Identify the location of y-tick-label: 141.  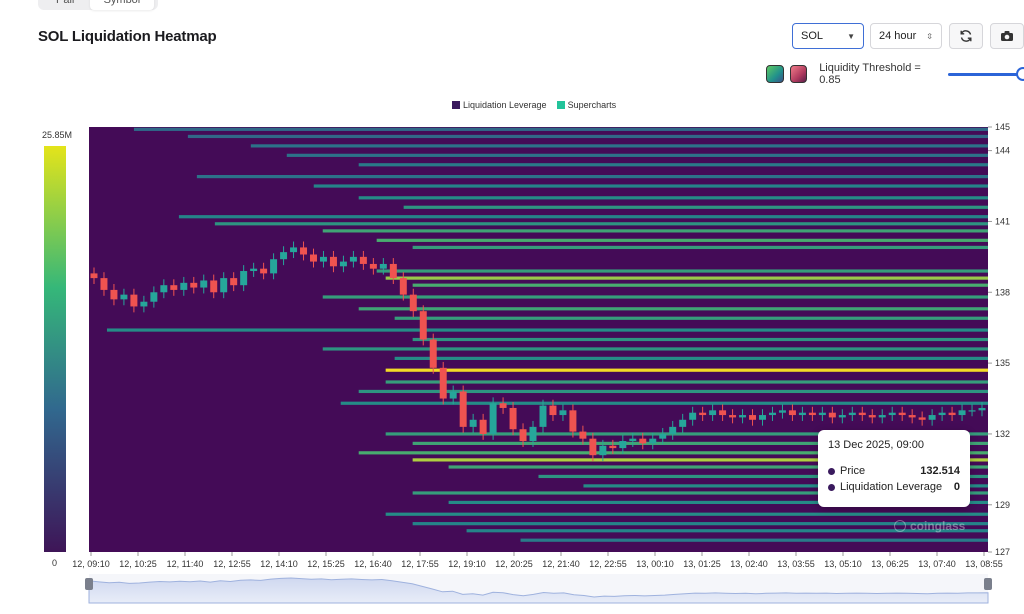
(1002, 221).